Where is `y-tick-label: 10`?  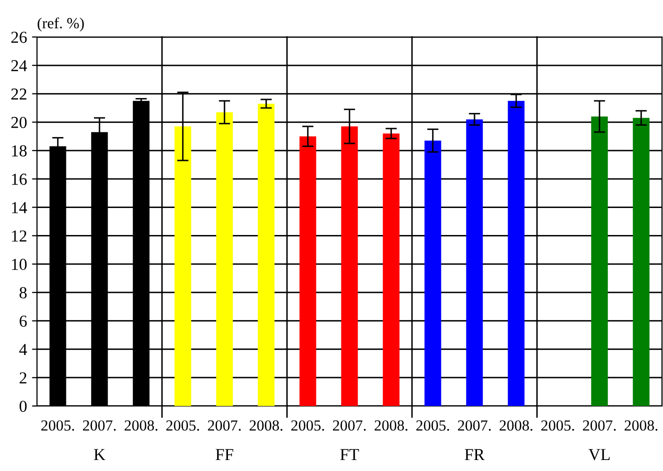 y-tick-label: 10 is located at coordinates (19, 264).